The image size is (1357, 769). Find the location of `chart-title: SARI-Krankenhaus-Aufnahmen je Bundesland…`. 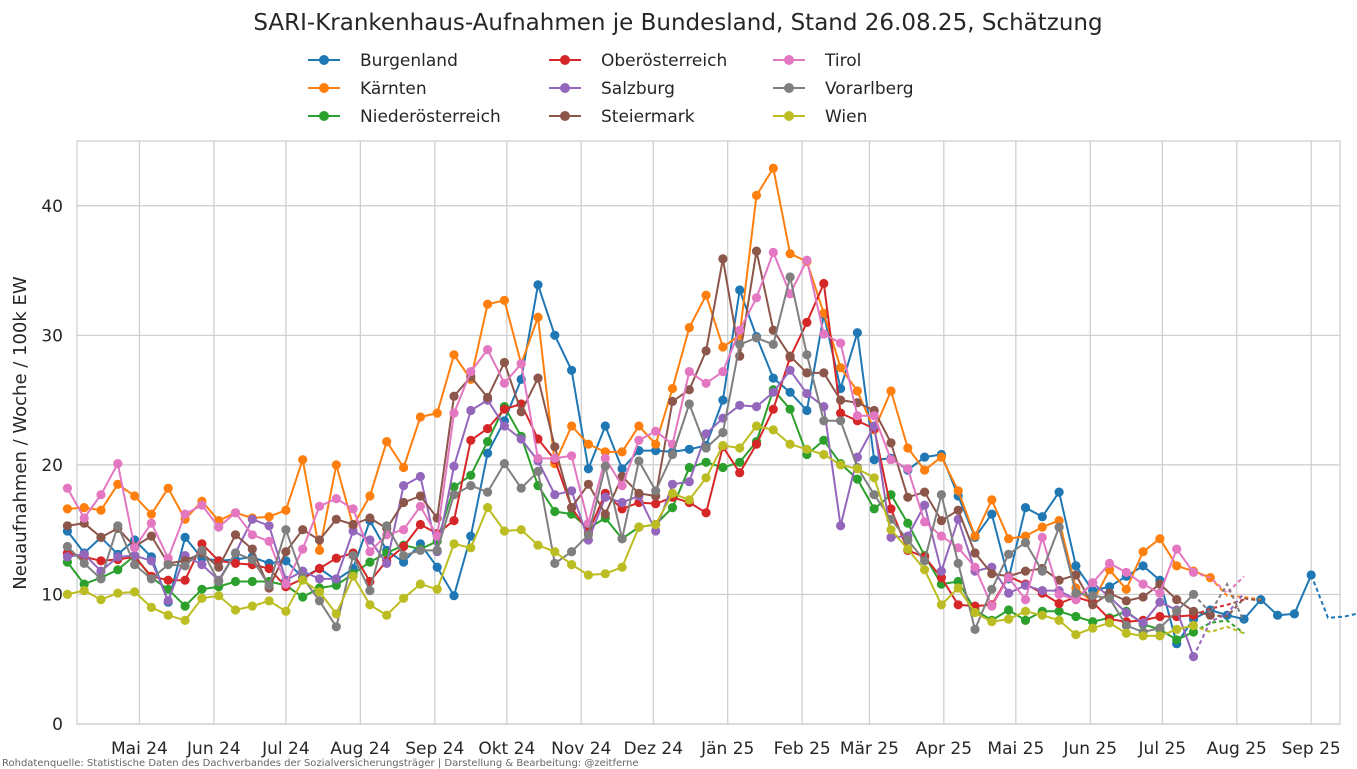

chart-title: SARI-Krankenhaus-Aufnahmen je Bundesland… is located at coordinates (677, 23).